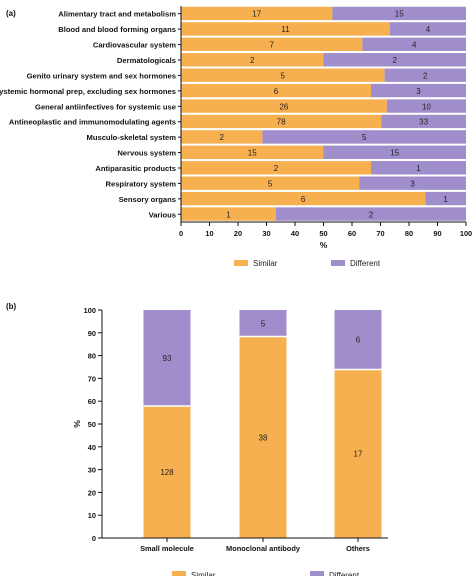 The image size is (474, 576). I want to click on data-label: 26, so click(283, 106).